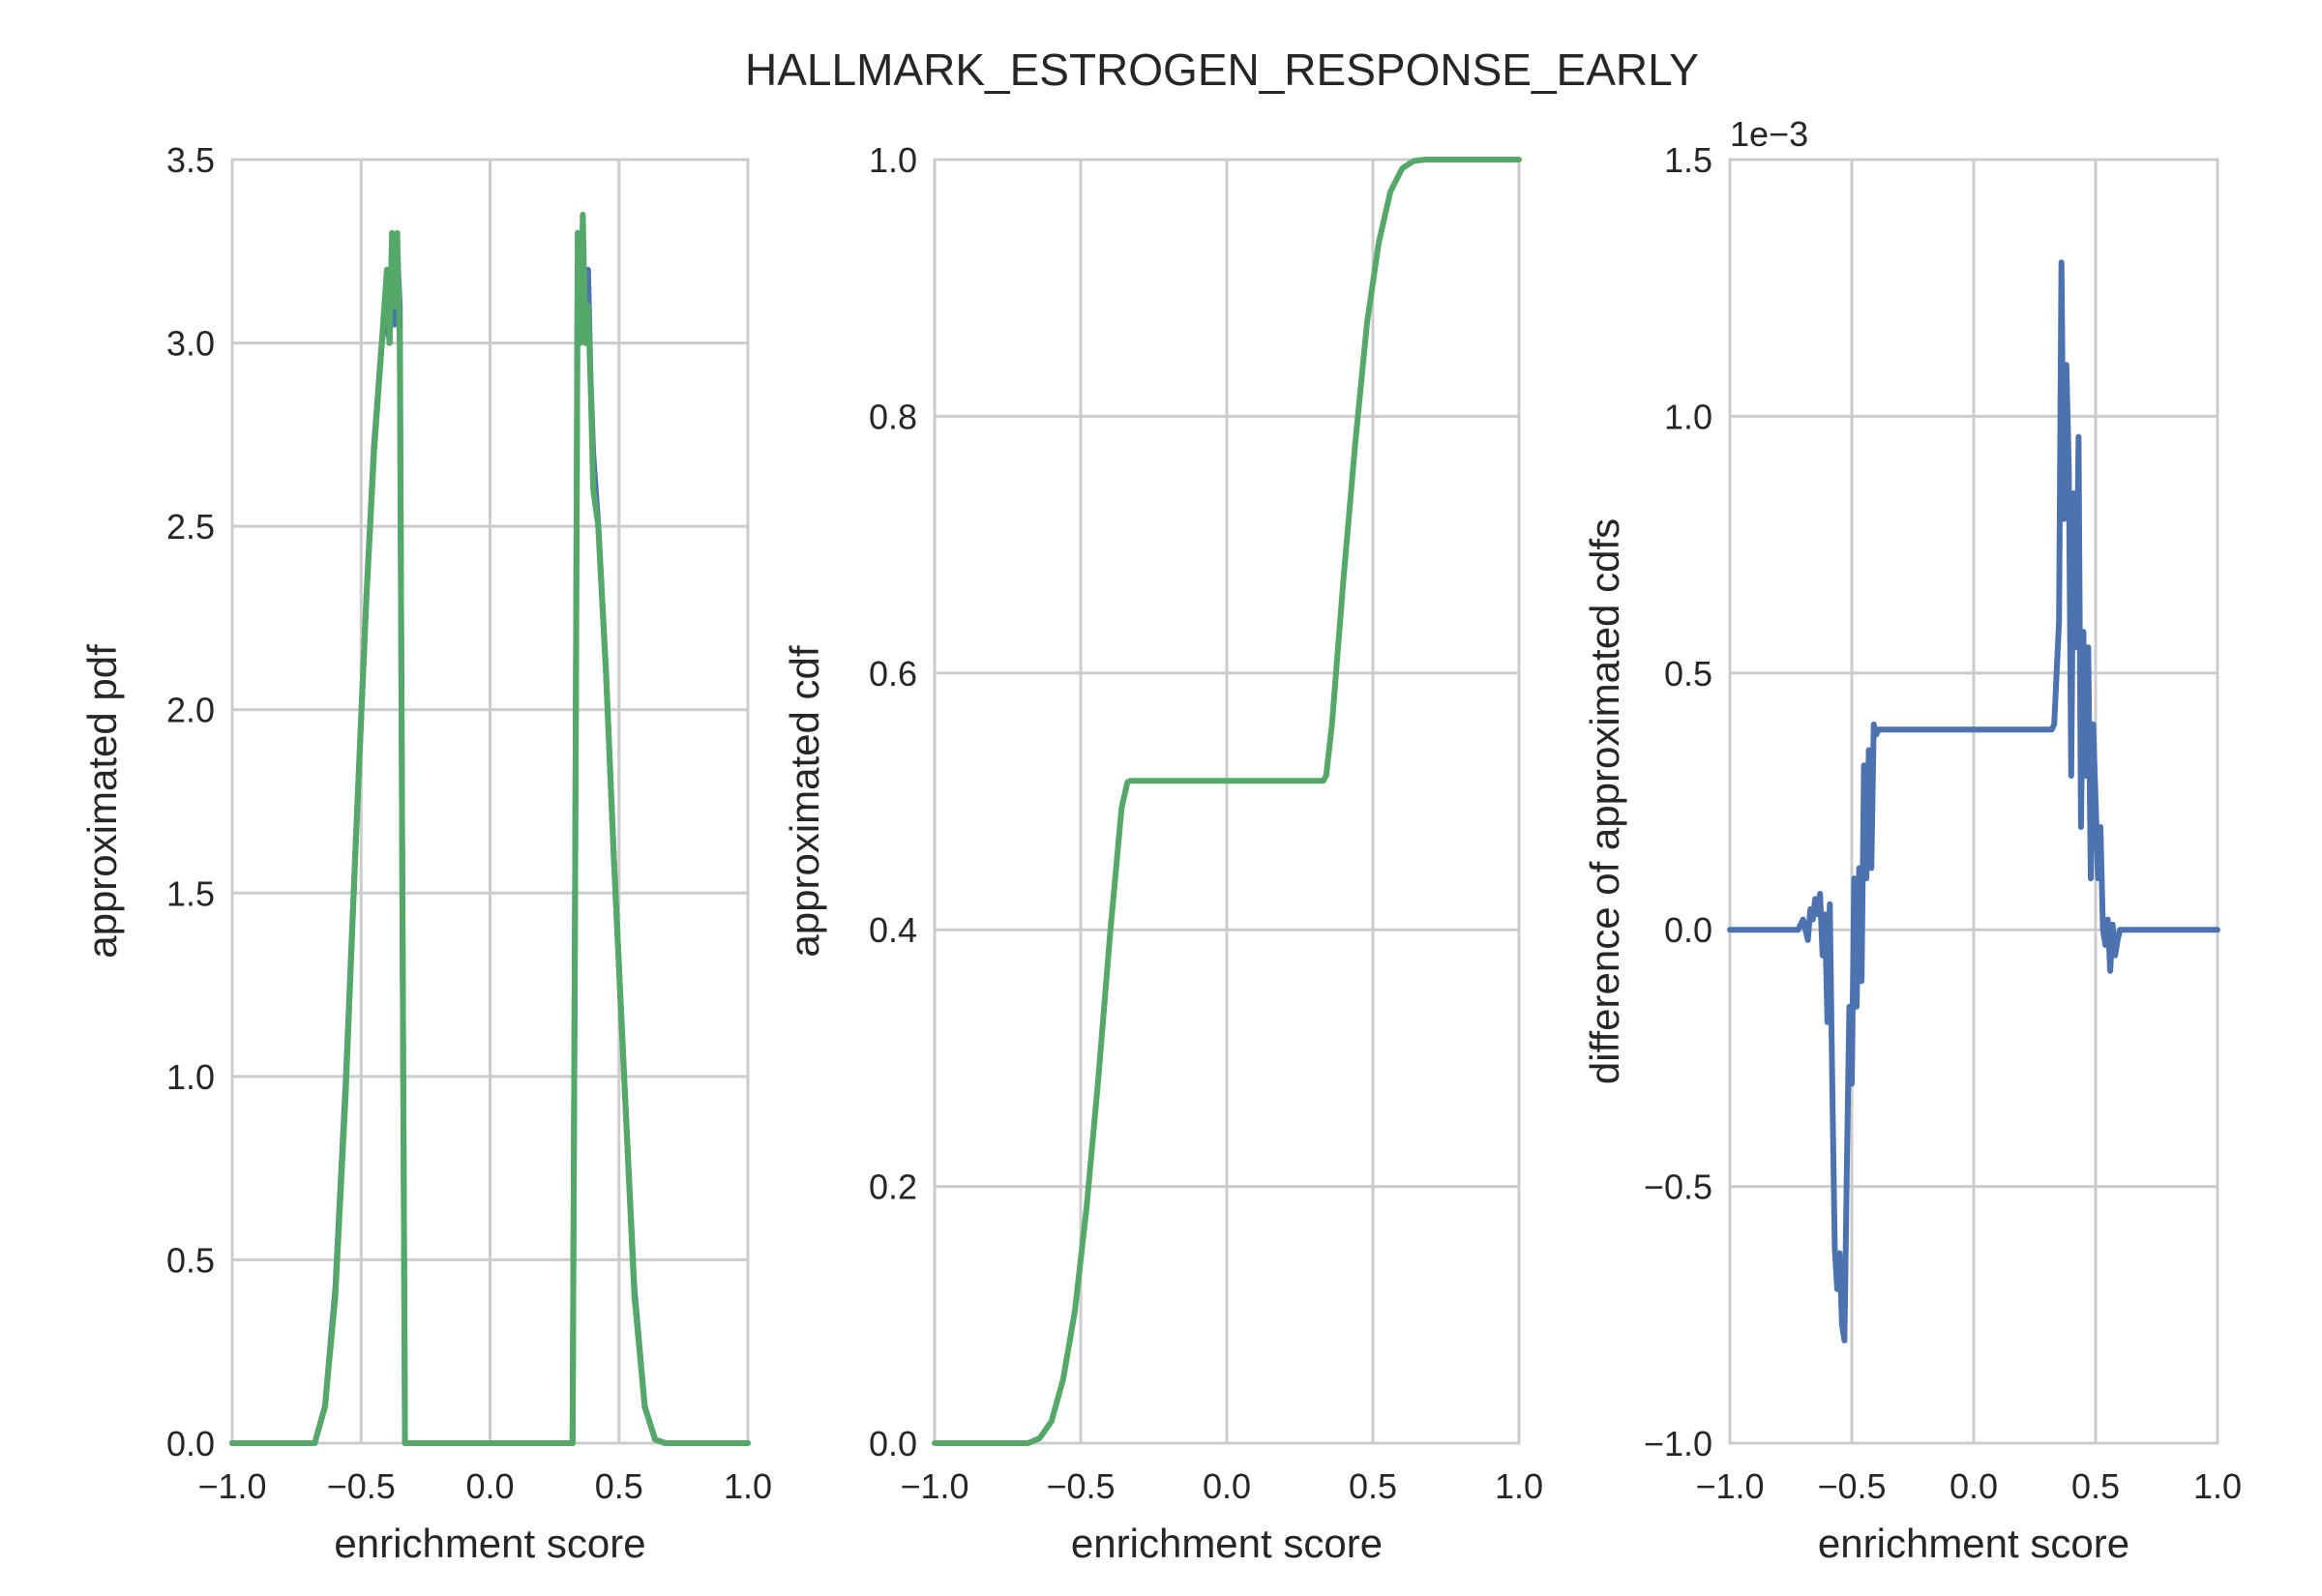 This screenshot has width=2322, height=1596. Describe the element at coordinates (190, 527) in the screenshot. I see `y-tick-label: 2.5` at that location.